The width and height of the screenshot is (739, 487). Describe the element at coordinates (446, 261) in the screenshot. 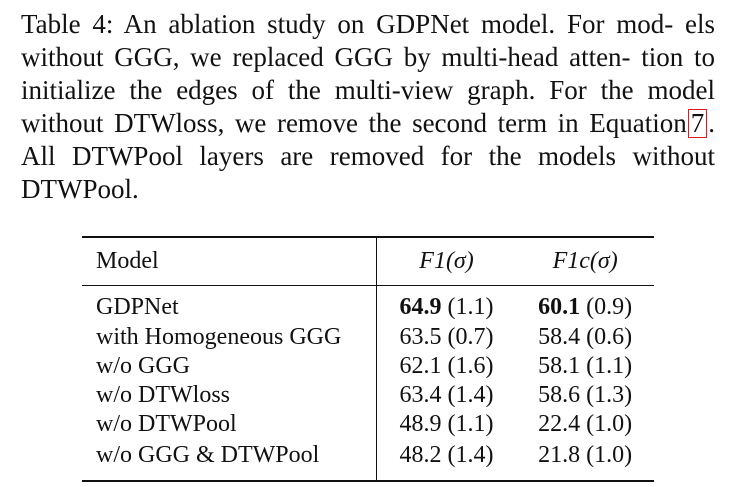

I see `header-f1: F1(σ)` at that location.